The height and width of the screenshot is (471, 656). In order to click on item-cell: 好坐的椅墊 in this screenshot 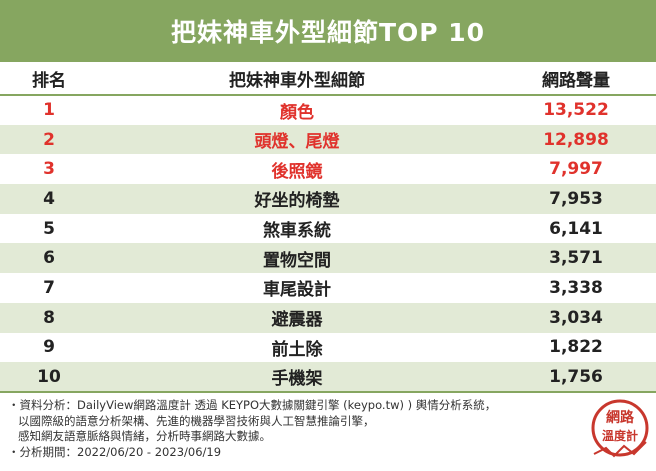, I will do `click(297, 199)`.